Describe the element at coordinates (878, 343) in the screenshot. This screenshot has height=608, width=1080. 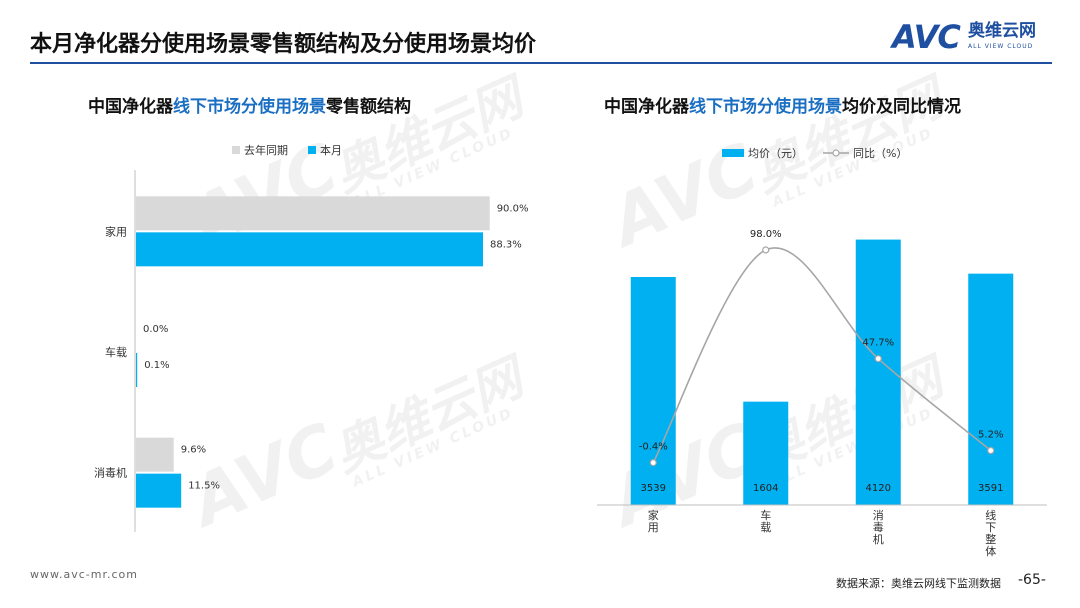
I see `yoy-value-label: 47.7%` at that location.